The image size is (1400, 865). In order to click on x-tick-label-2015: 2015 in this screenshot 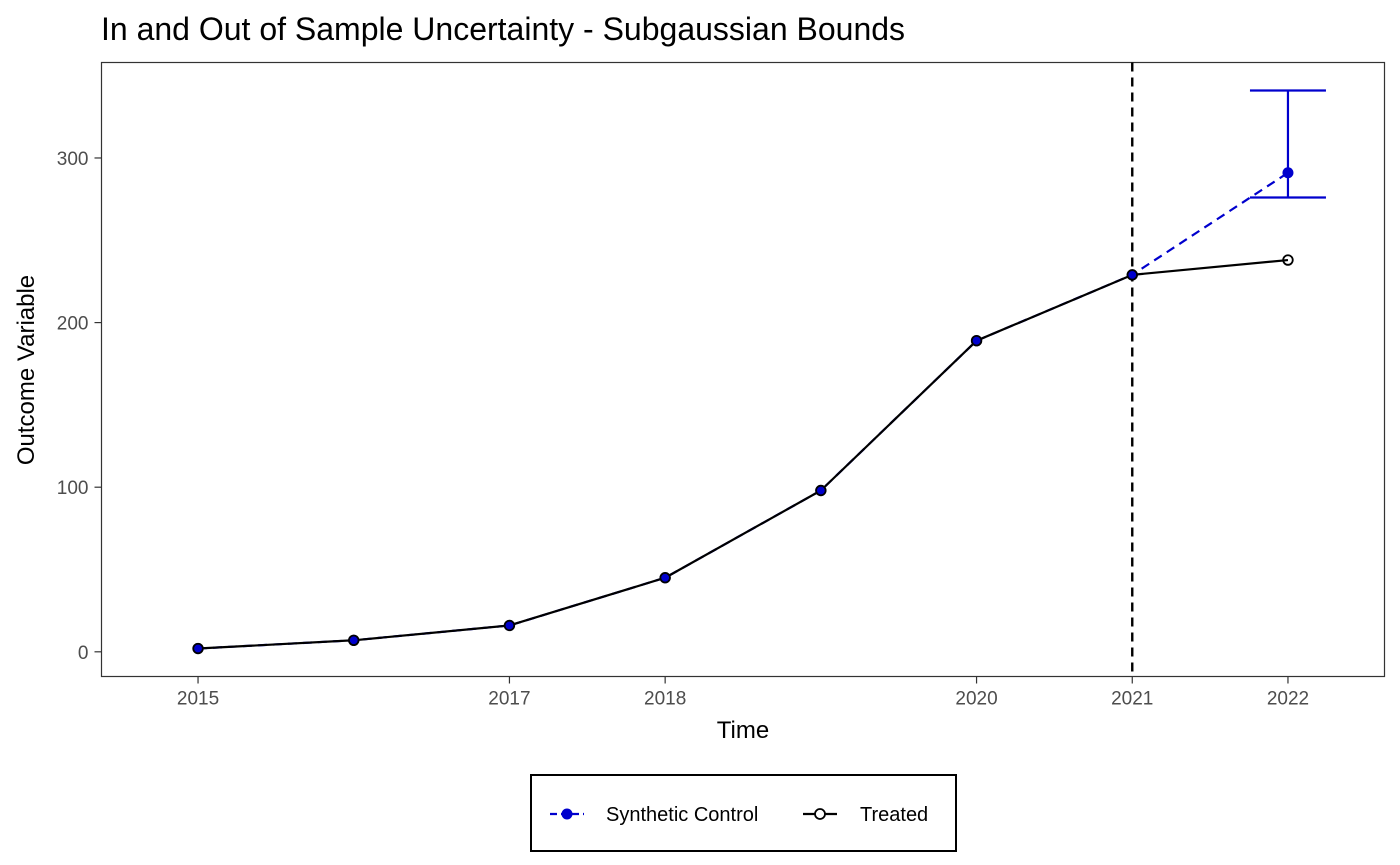, I will do `click(198, 699)`.